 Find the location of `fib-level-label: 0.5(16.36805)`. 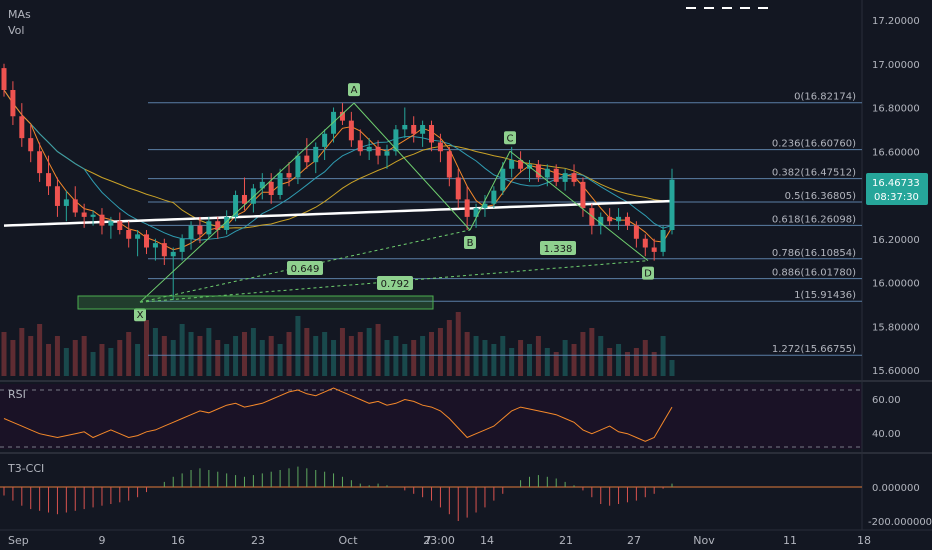

fib-level-label: 0.5(16.36805) is located at coordinates (821, 196).